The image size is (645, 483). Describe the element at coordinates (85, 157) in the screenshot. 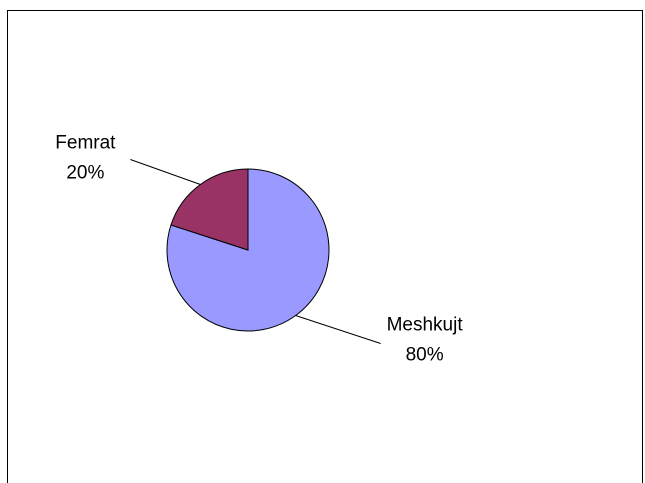

I see `data-label: Femrat 20%` at that location.